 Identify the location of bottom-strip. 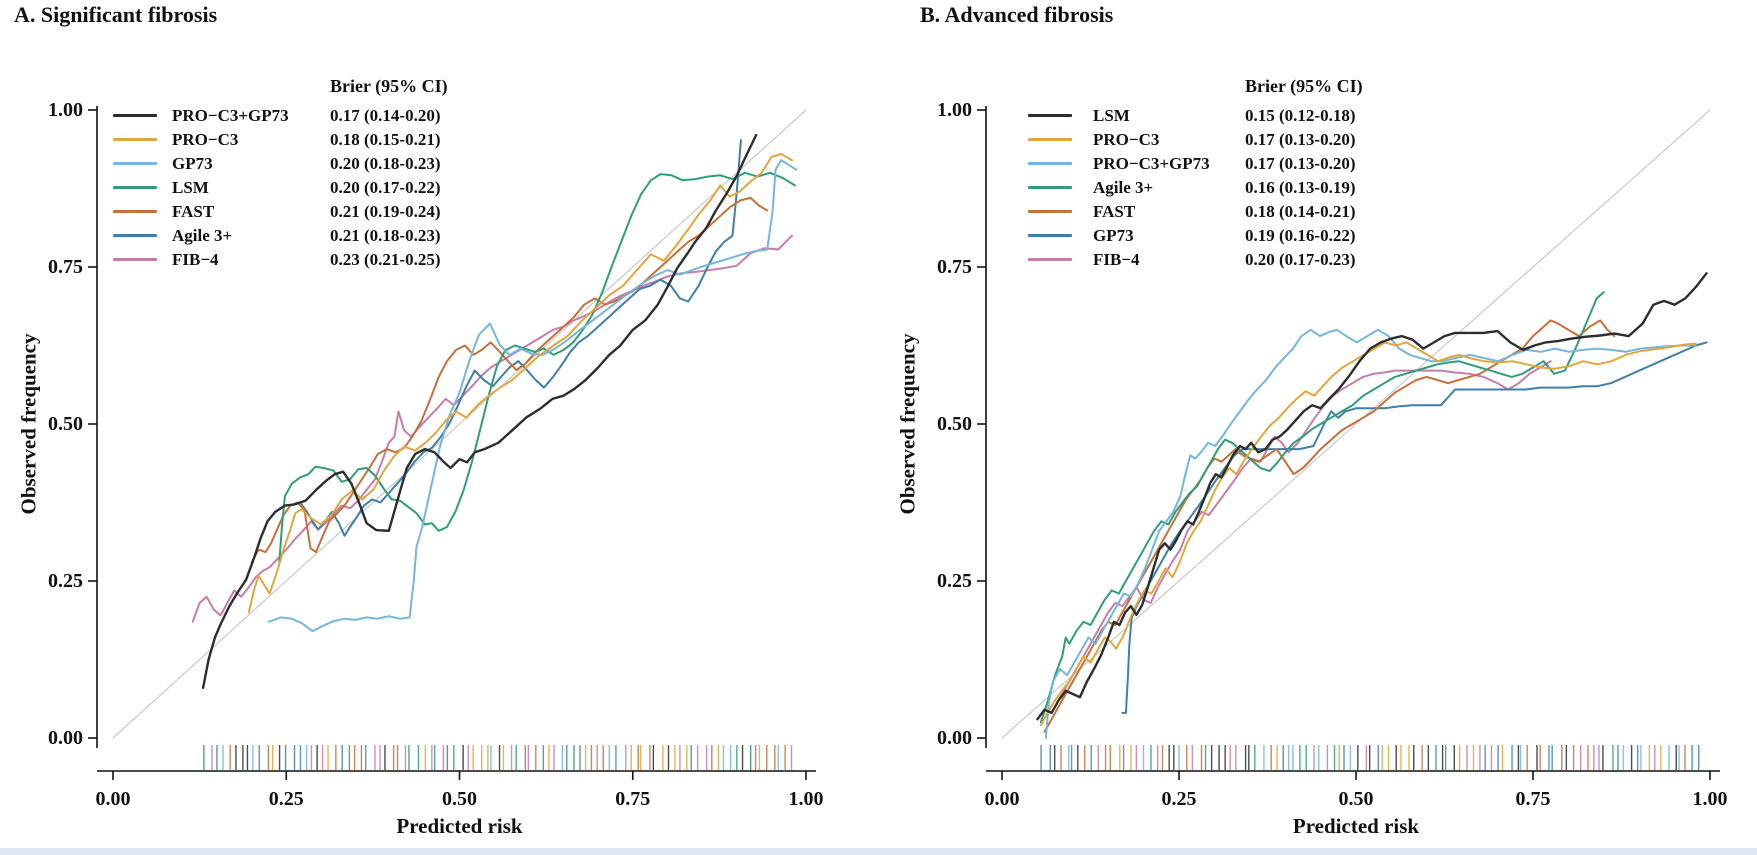
(878, 851).